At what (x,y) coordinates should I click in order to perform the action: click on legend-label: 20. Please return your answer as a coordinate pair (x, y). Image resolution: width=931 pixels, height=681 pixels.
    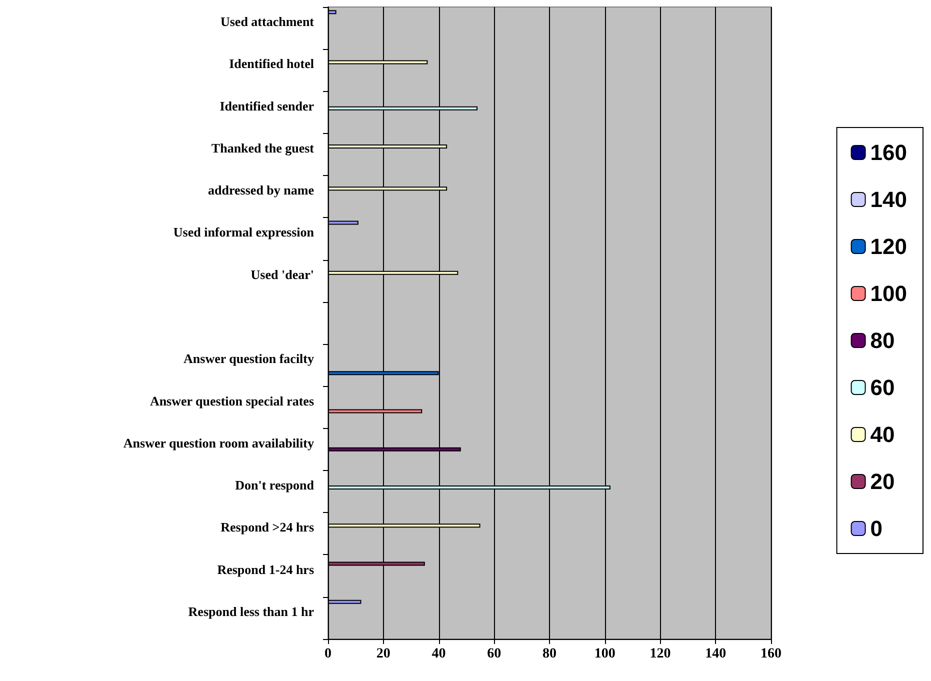
    Looking at the image, I should click on (882, 481).